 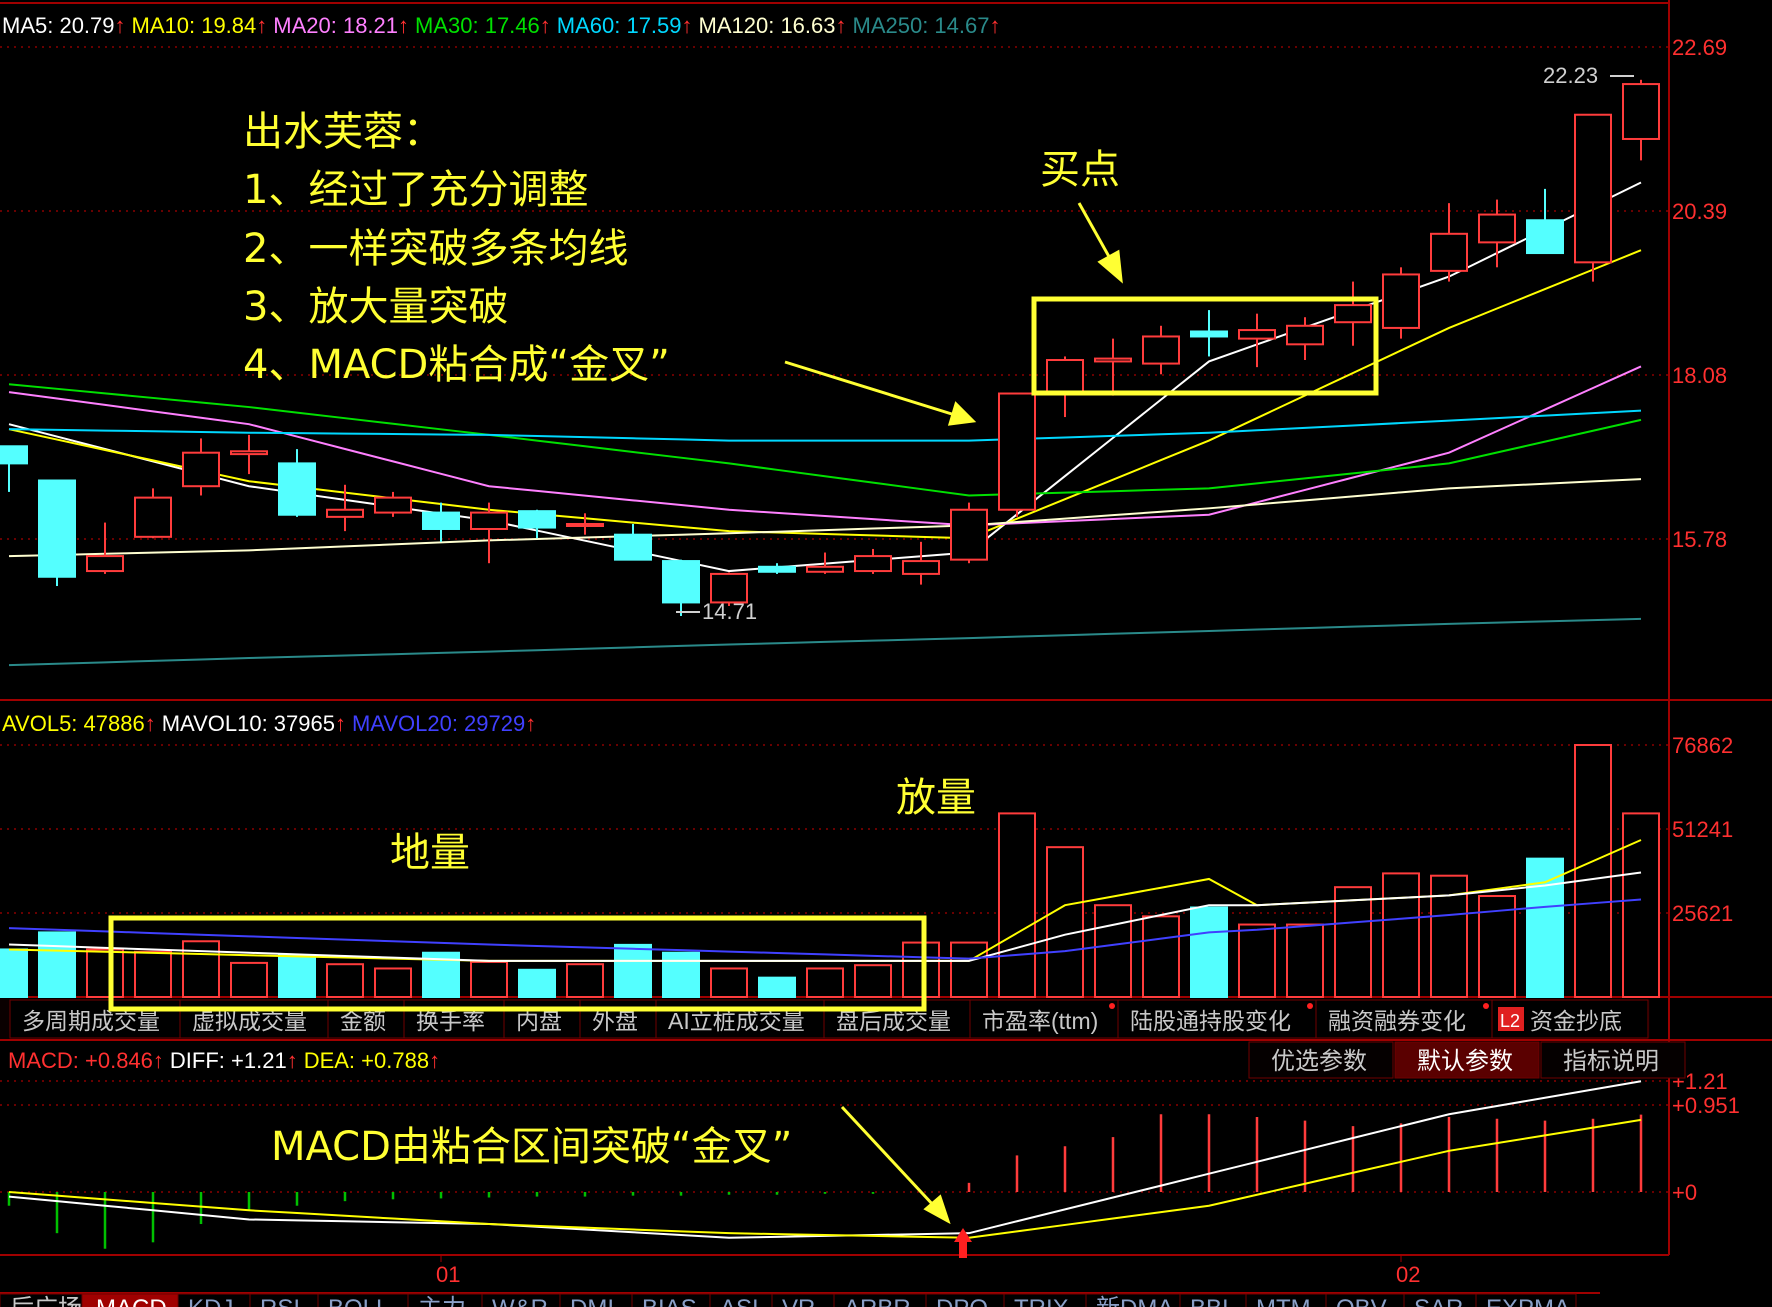 What do you see at coordinates (41, 1300) in the screenshot?
I see `bottom-tab: 后广场` at bounding box center [41, 1300].